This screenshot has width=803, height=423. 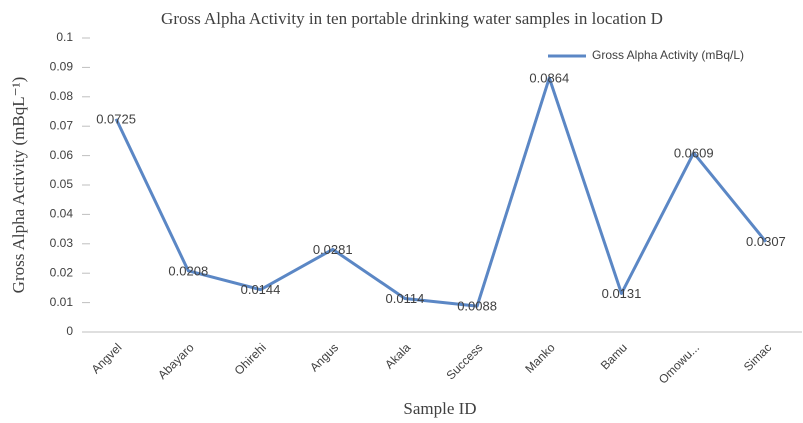 What do you see at coordinates (757, 356) in the screenshot?
I see `x-tick-label: Simac` at bounding box center [757, 356].